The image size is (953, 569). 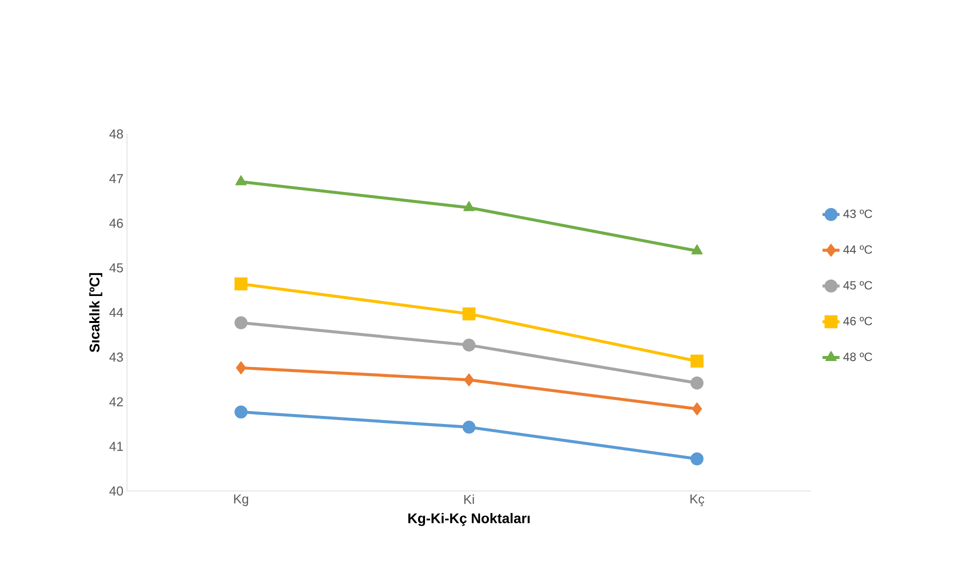 I want to click on y-axis-title: Sıcaklık [ºC], so click(x=95, y=312).